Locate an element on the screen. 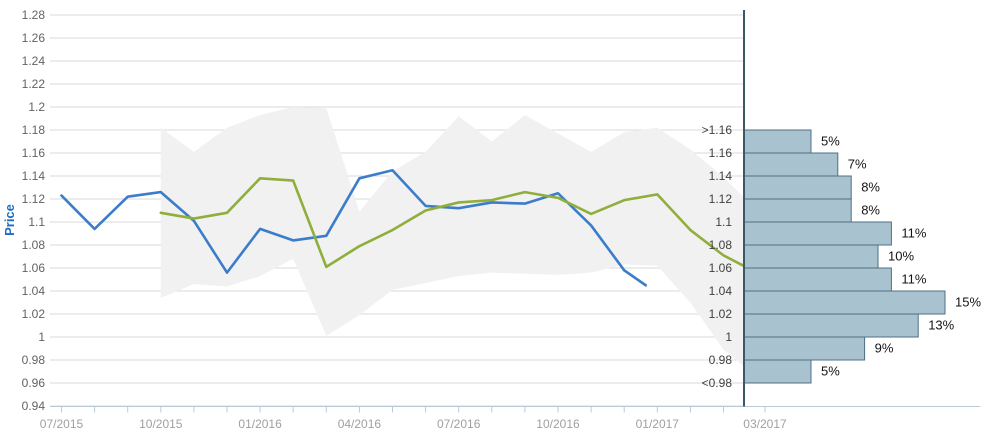 The image size is (985, 439). bin-edge-label: 1.16 is located at coordinates (721, 153).